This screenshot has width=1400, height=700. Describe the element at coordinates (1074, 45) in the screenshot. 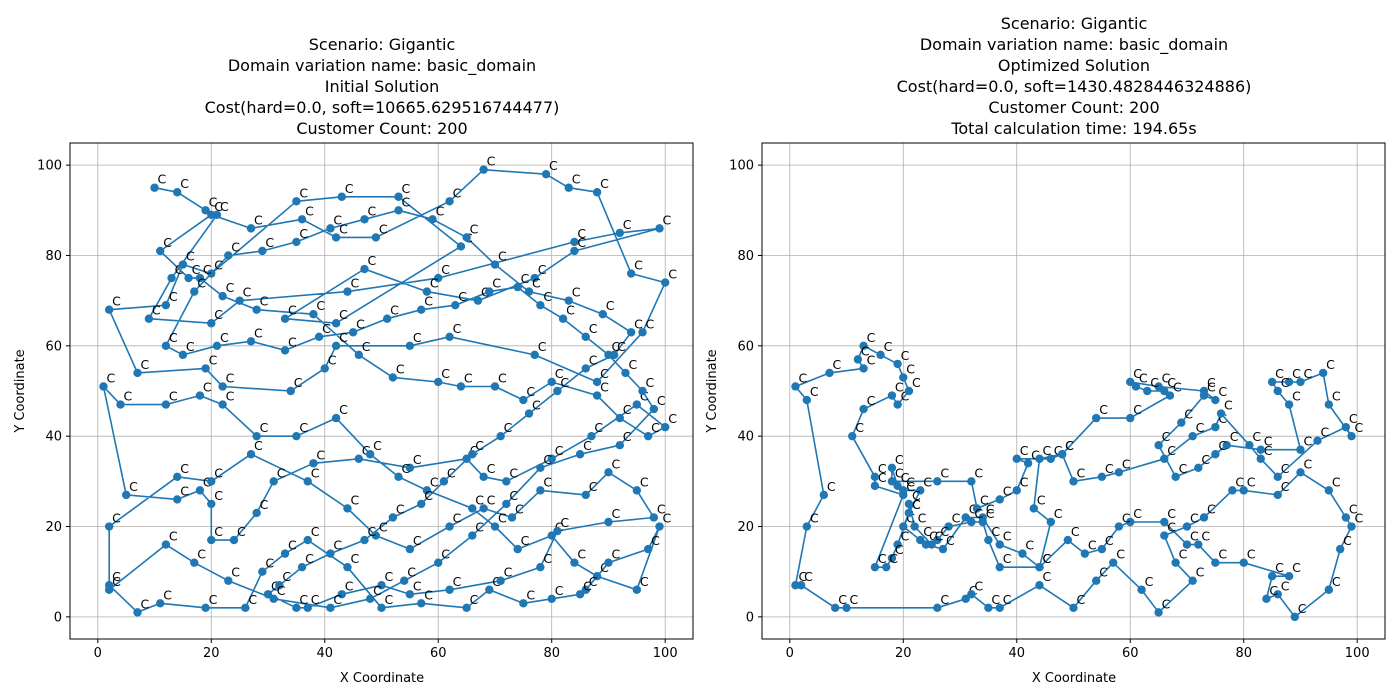

I see `chart-title-line: Domain variation name: basic_domain` at that location.